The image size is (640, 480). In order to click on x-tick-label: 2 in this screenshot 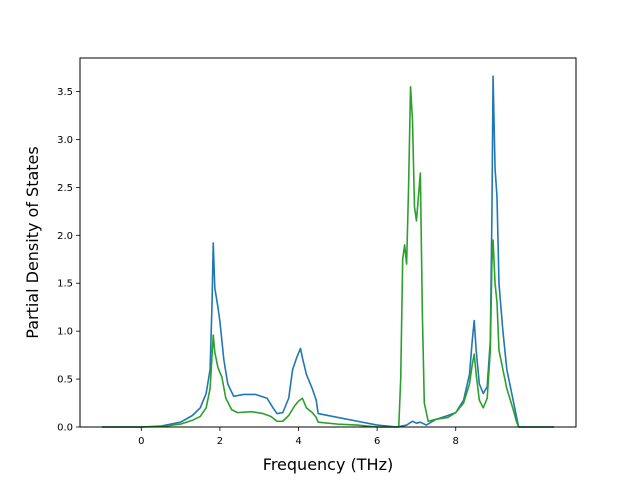, I will do `click(220, 441)`.